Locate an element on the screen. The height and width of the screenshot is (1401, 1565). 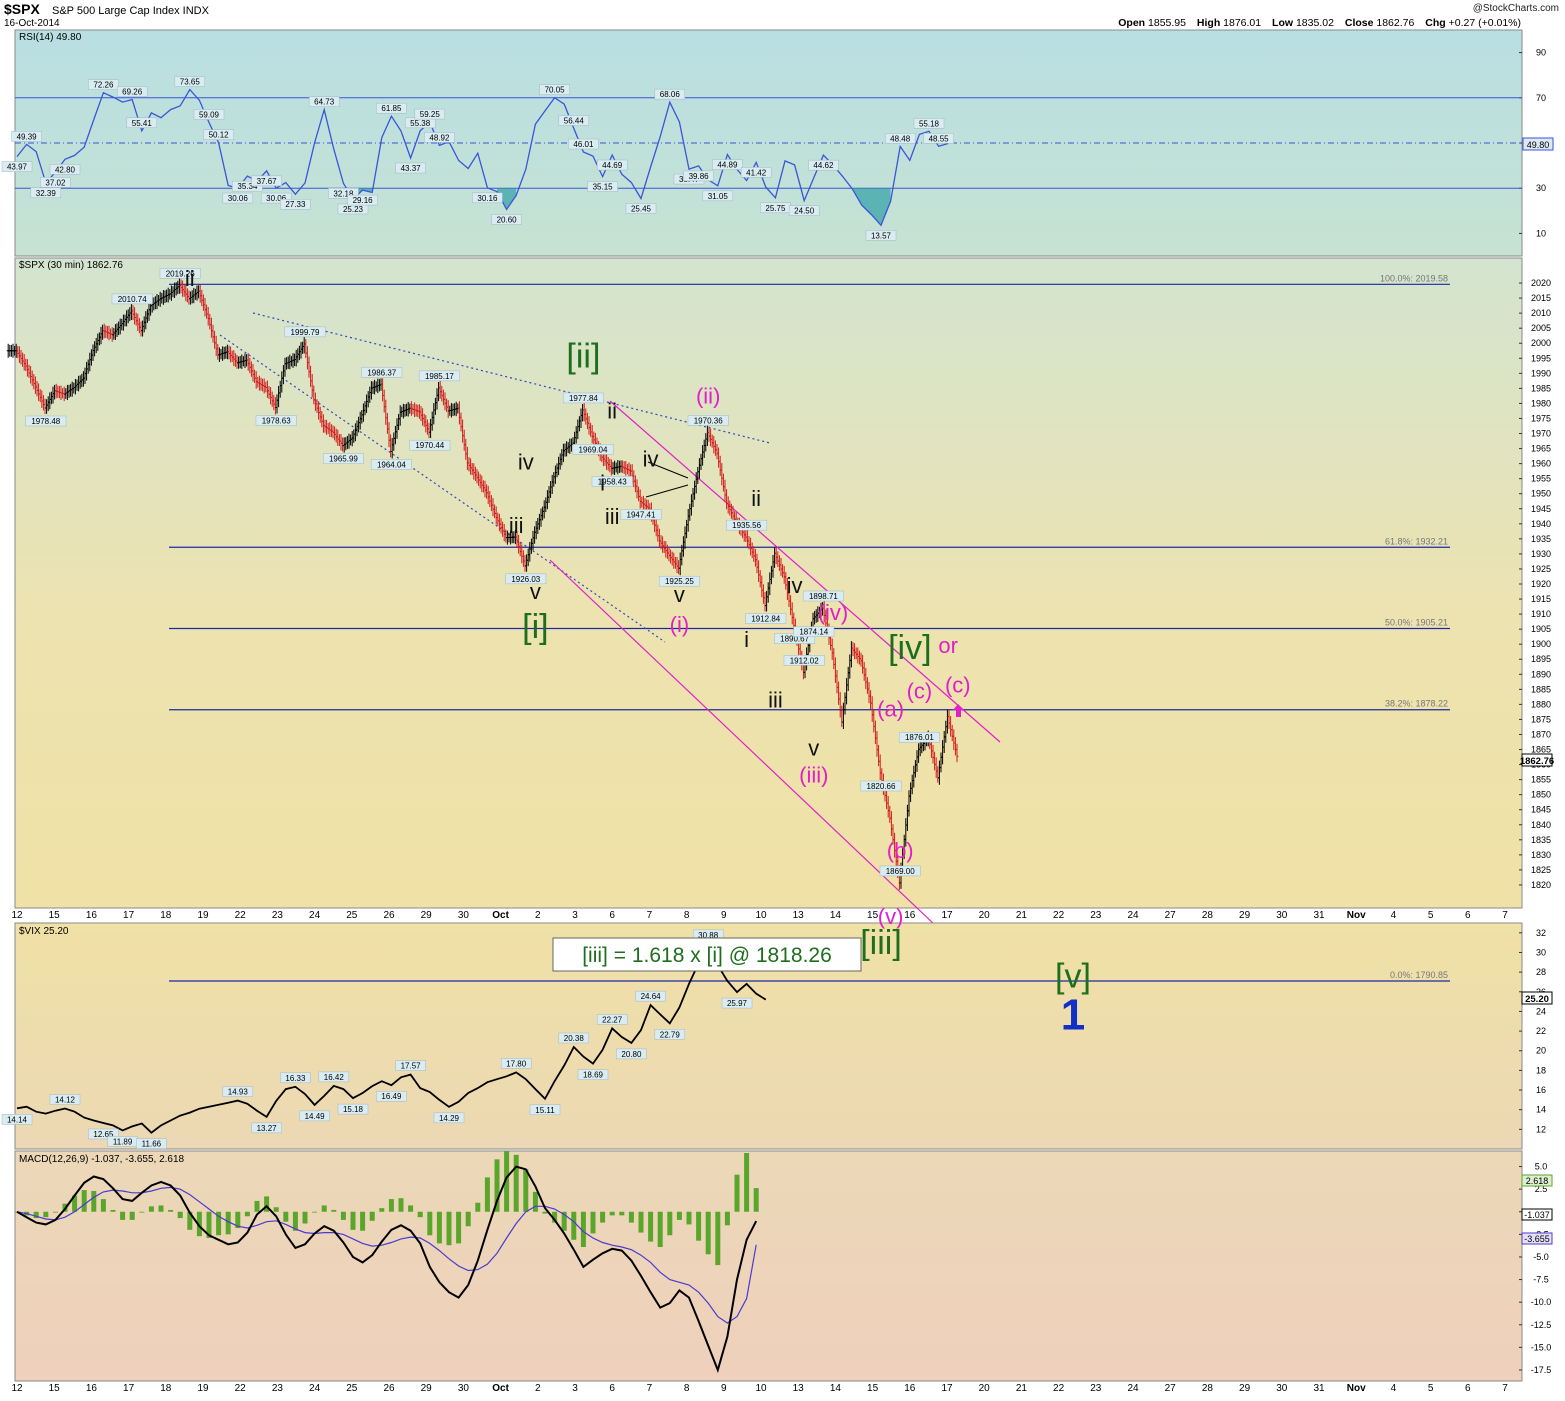
price-value-label: 1970.36 is located at coordinates (708, 420).